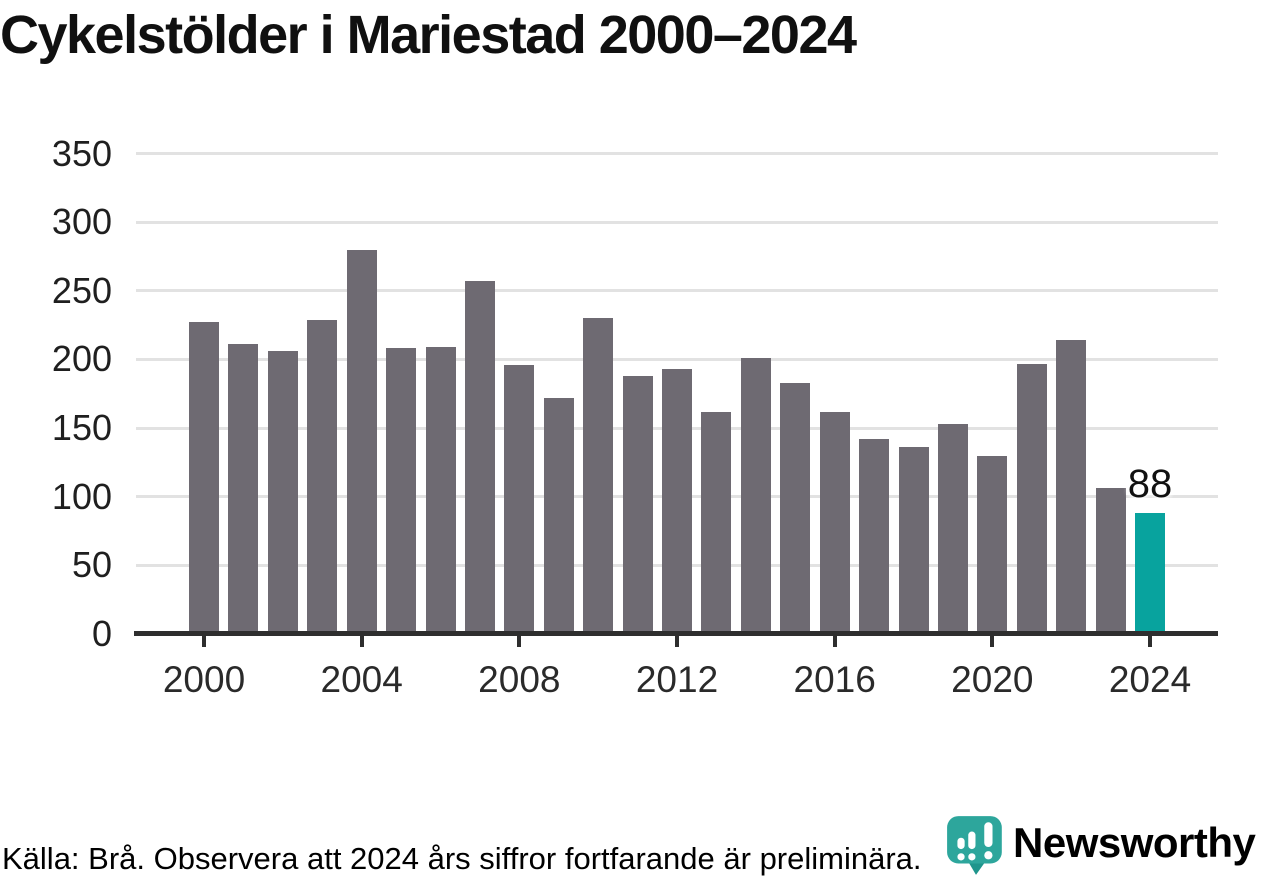 This screenshot has height=879, width=1262. What do you see at coordinates (974, 845) in the screenshot?
I see `newsworthy-logo-icon` at bounding box center [974, 845].